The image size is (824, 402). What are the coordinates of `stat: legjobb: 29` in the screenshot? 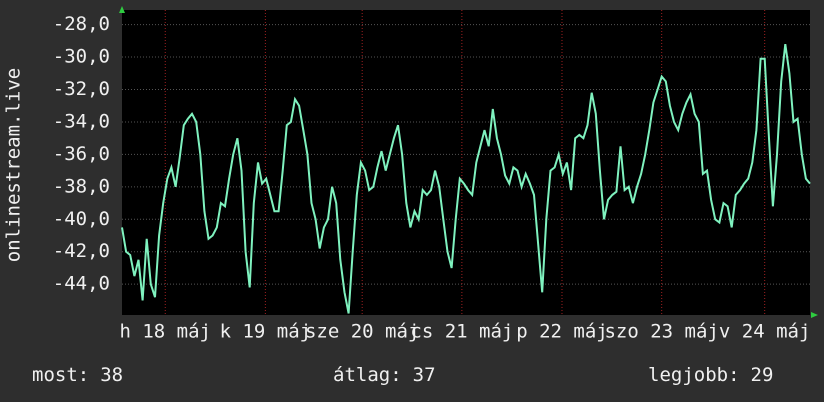 It's located at (710, 375).